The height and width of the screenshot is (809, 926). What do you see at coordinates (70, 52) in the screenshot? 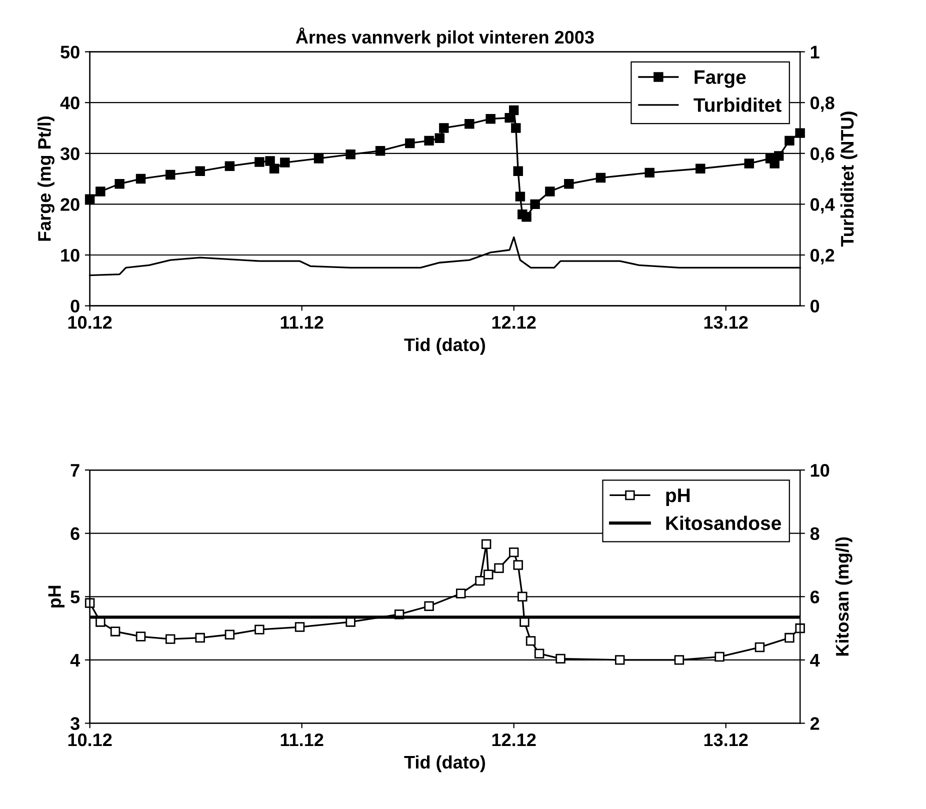
I see `y-tick-label: 50` at bounding box center [70, 52].